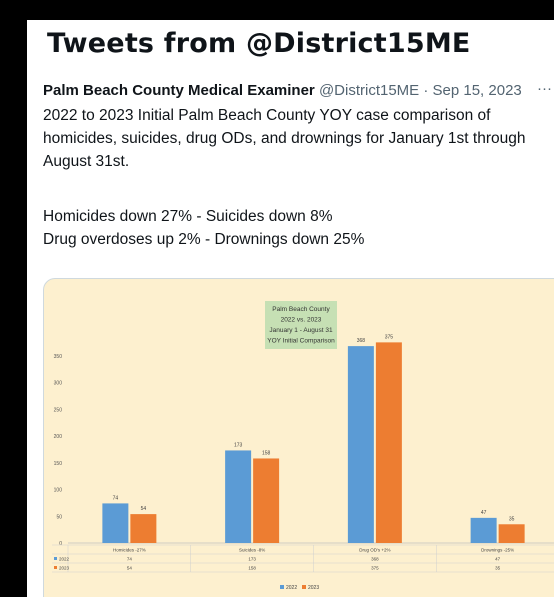  Describe the element at coordinates (58, 437) in the screenshot. I see `y-tick-label: 200` at that location.